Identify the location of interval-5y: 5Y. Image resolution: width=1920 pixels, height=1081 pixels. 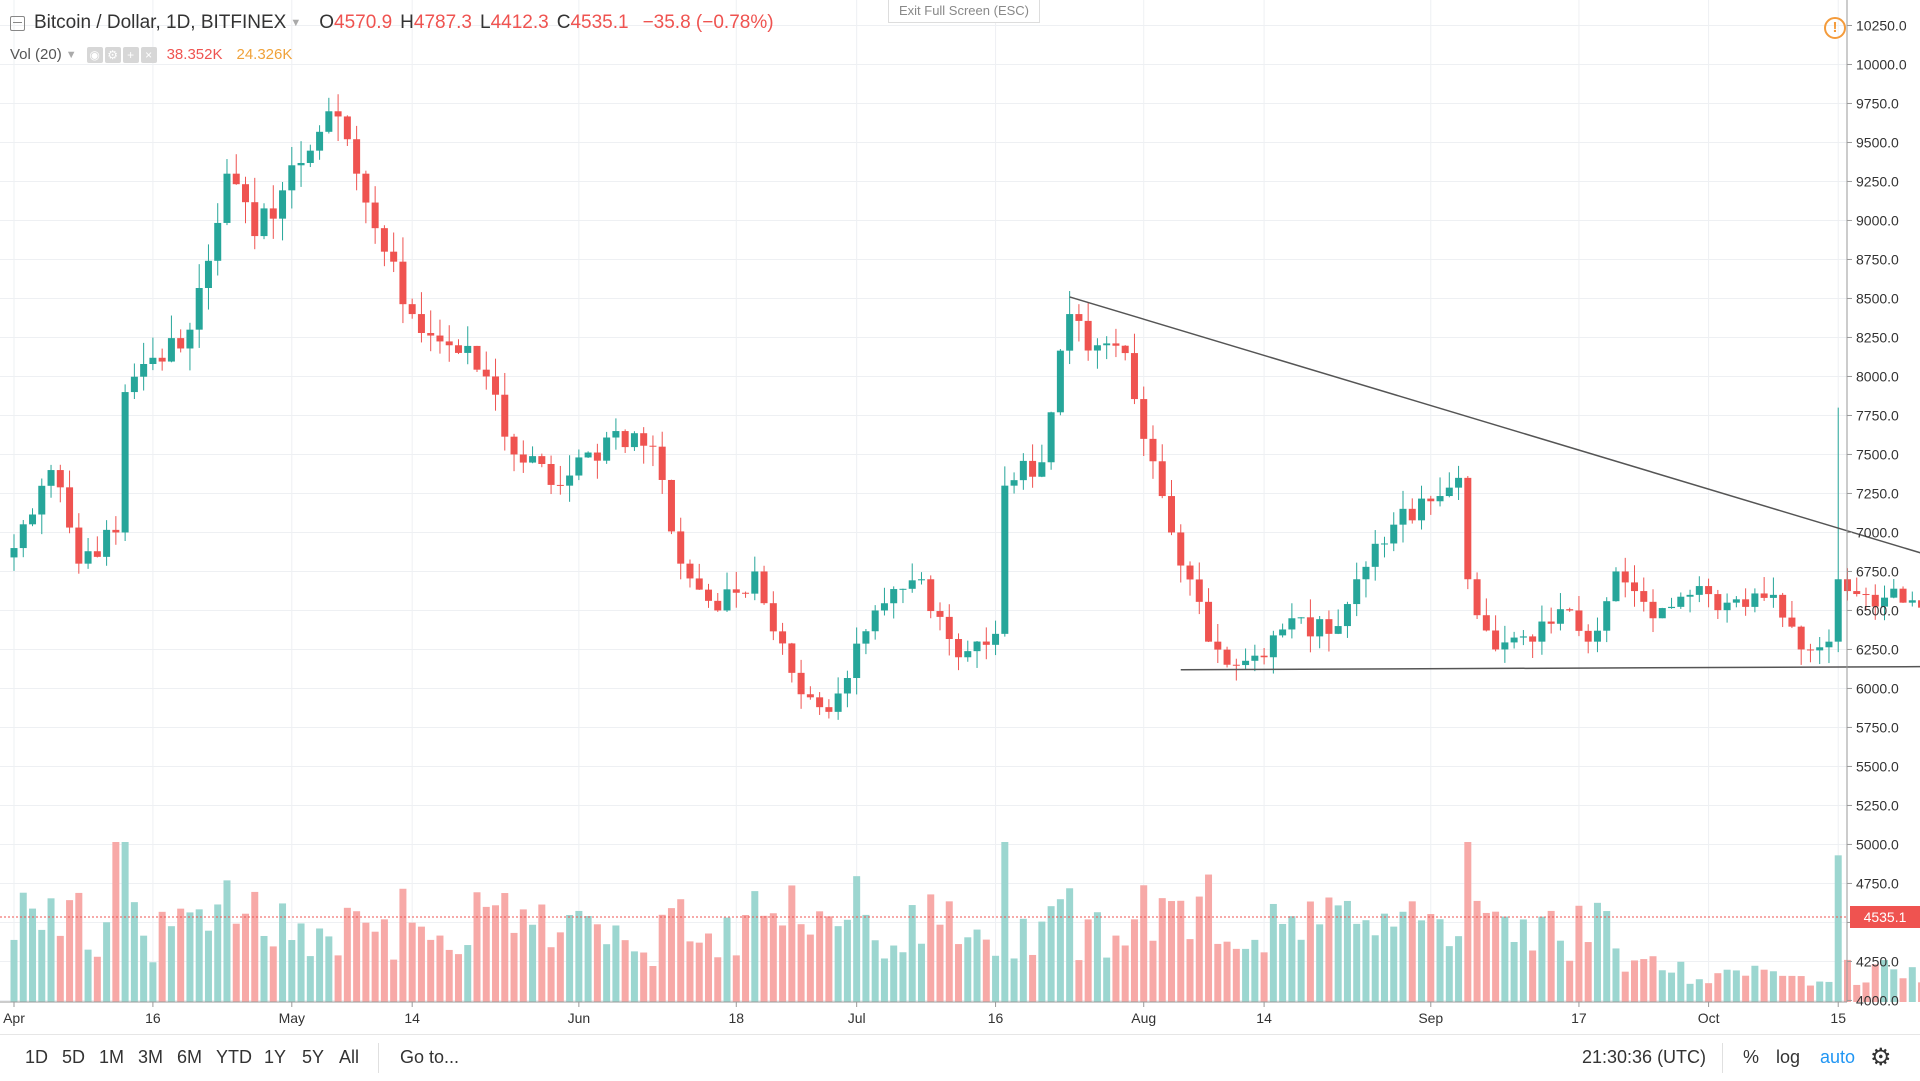
(313, 1057).